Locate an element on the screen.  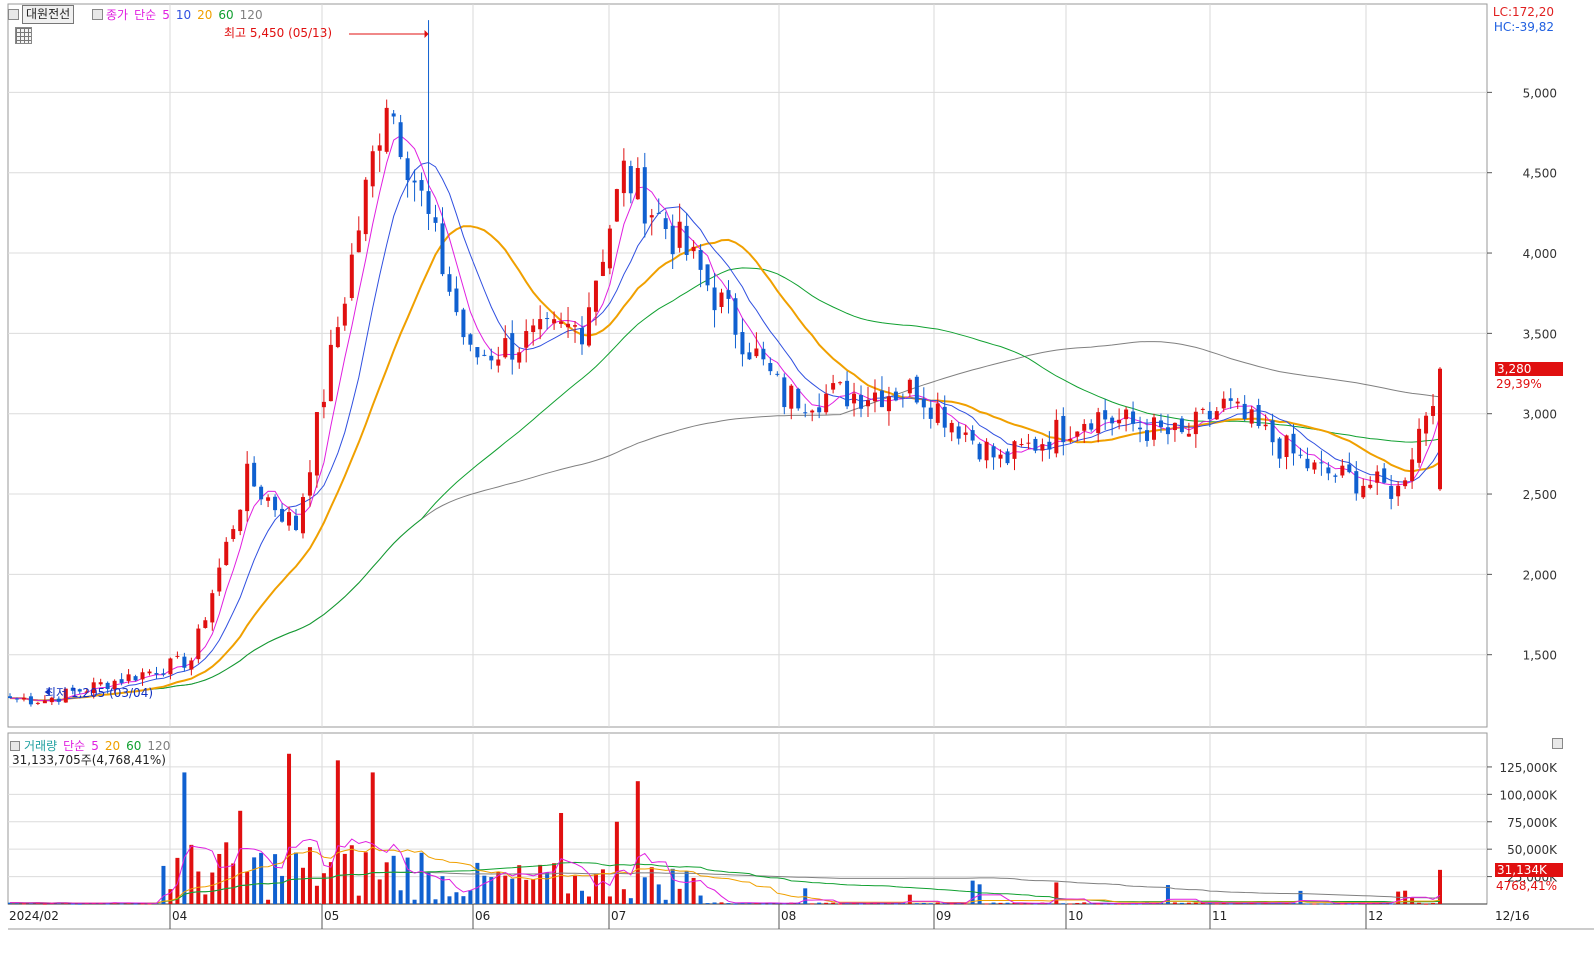
grid-table-icon is located at coordinates (23, 35).